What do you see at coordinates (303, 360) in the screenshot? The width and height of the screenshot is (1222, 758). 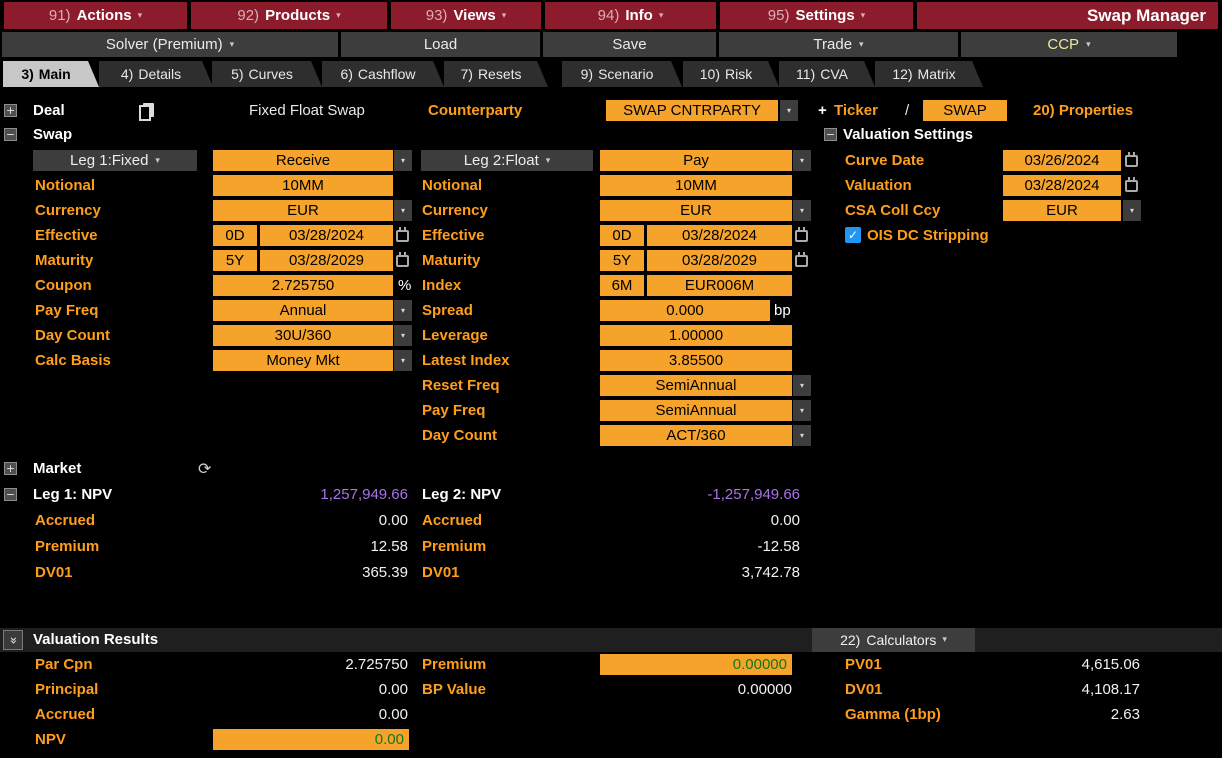 I see `leg1-calcbasis-field: Money Mkt` at bounding box center [303, 360].